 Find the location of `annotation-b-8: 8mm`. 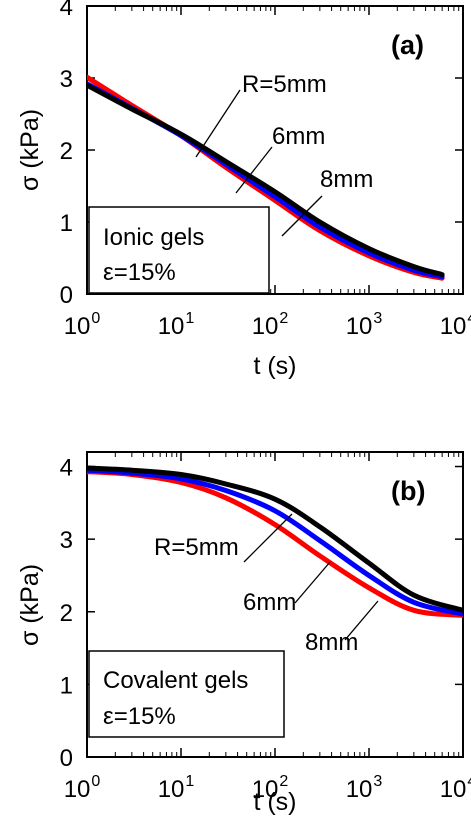

annotation-b-8: 8mm is located at coordinates (331, 642).